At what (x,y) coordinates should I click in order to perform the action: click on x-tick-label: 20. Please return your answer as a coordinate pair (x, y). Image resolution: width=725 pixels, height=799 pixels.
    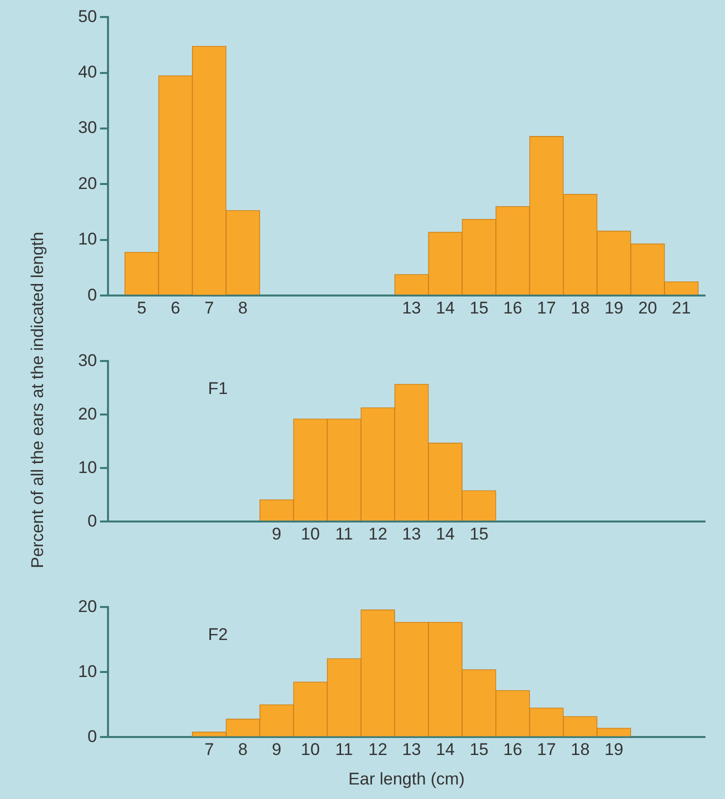
    Looking at the image, I should click on (648, 308).